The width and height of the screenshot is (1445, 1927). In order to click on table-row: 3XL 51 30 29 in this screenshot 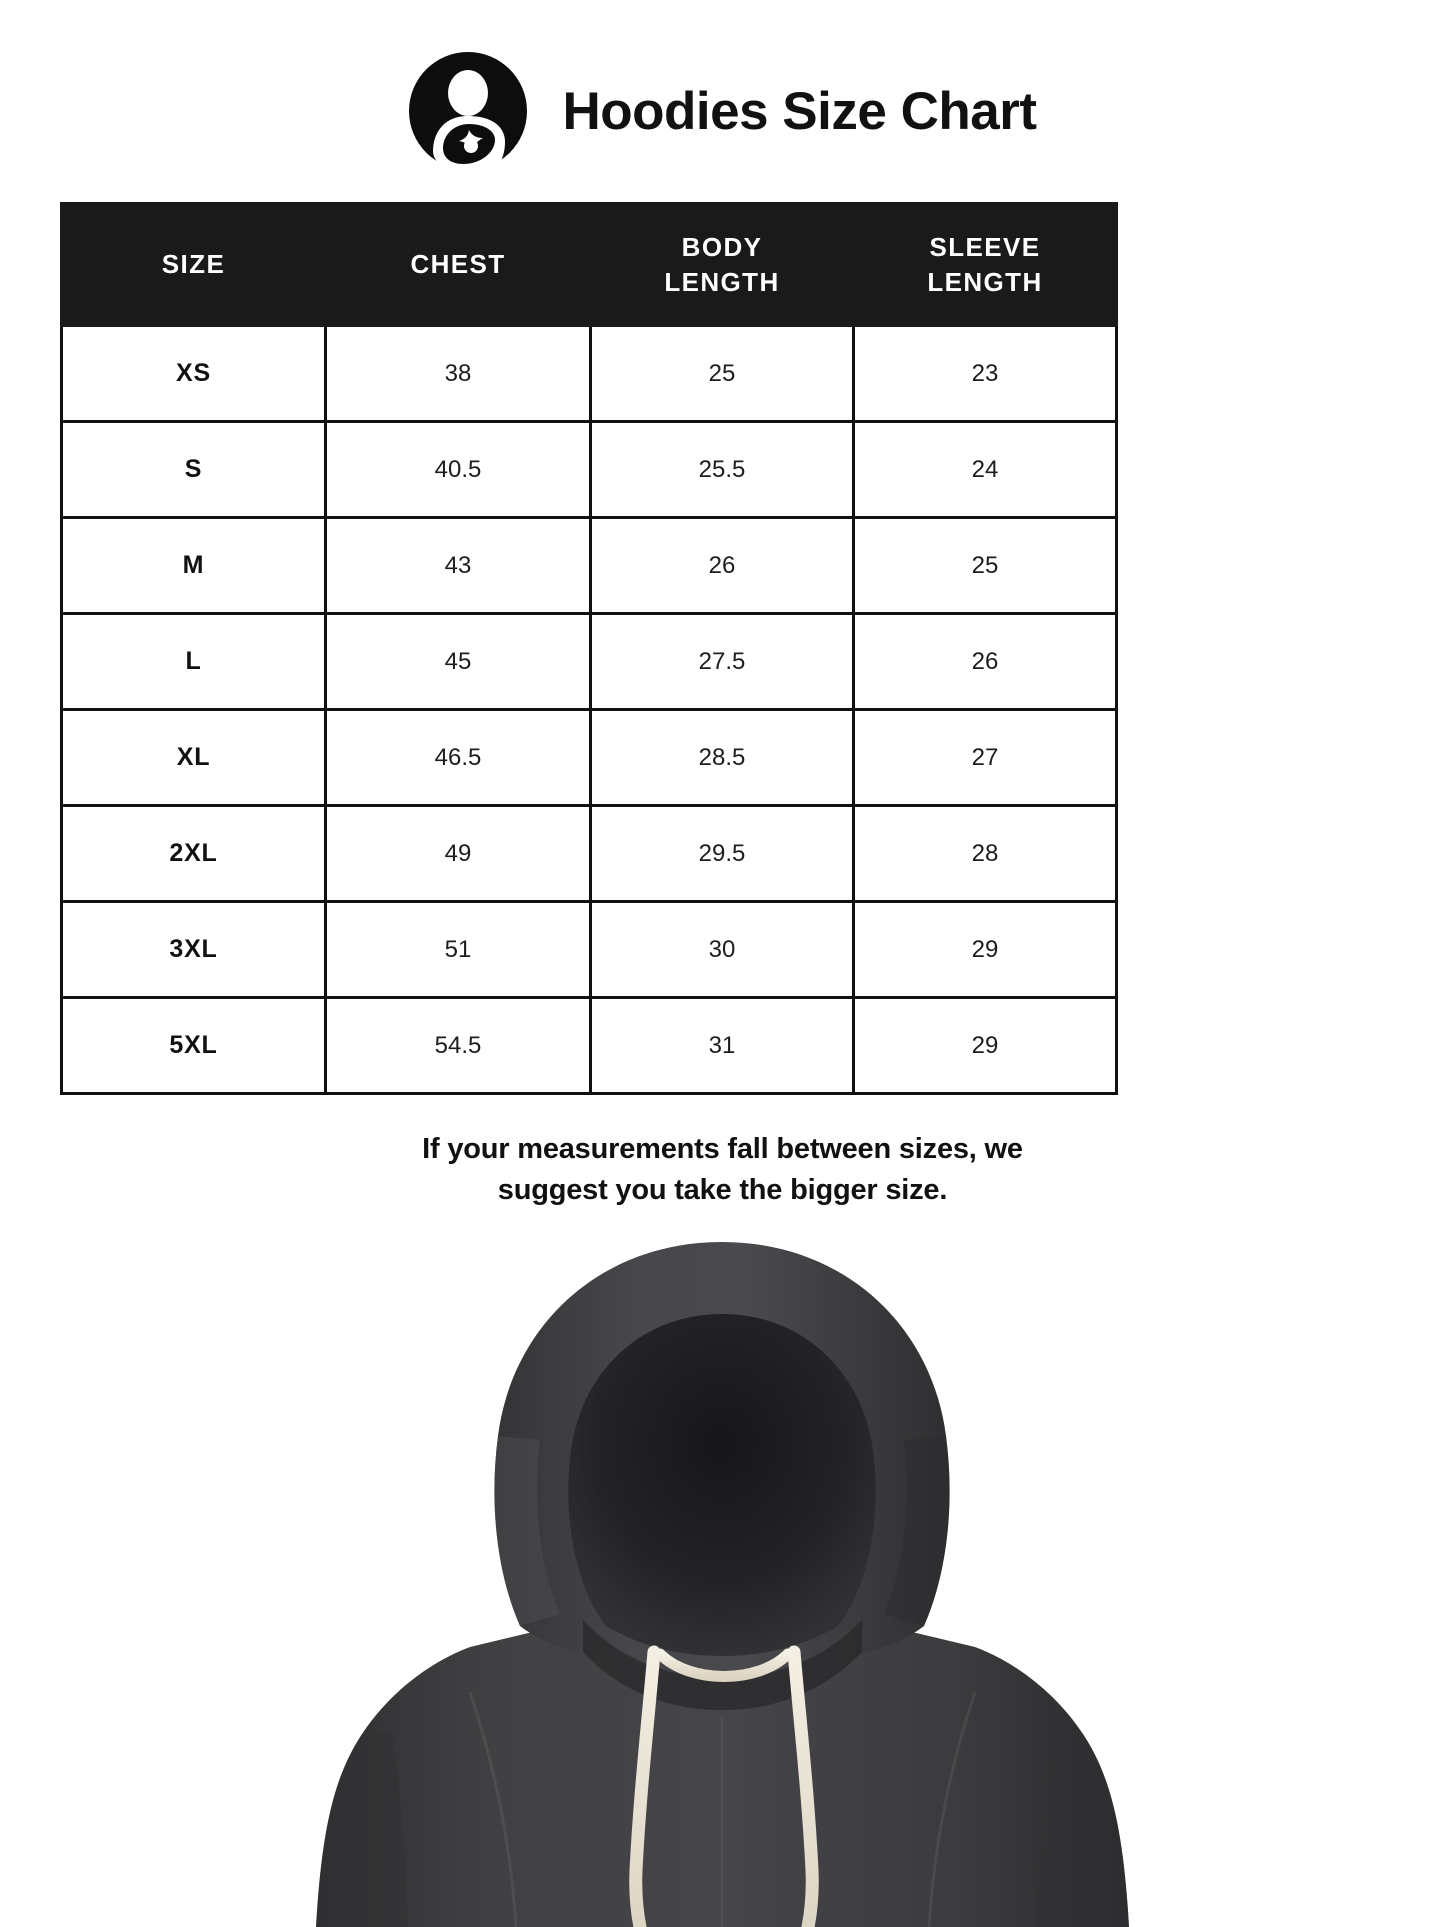, I will do `click(589, 949)`.